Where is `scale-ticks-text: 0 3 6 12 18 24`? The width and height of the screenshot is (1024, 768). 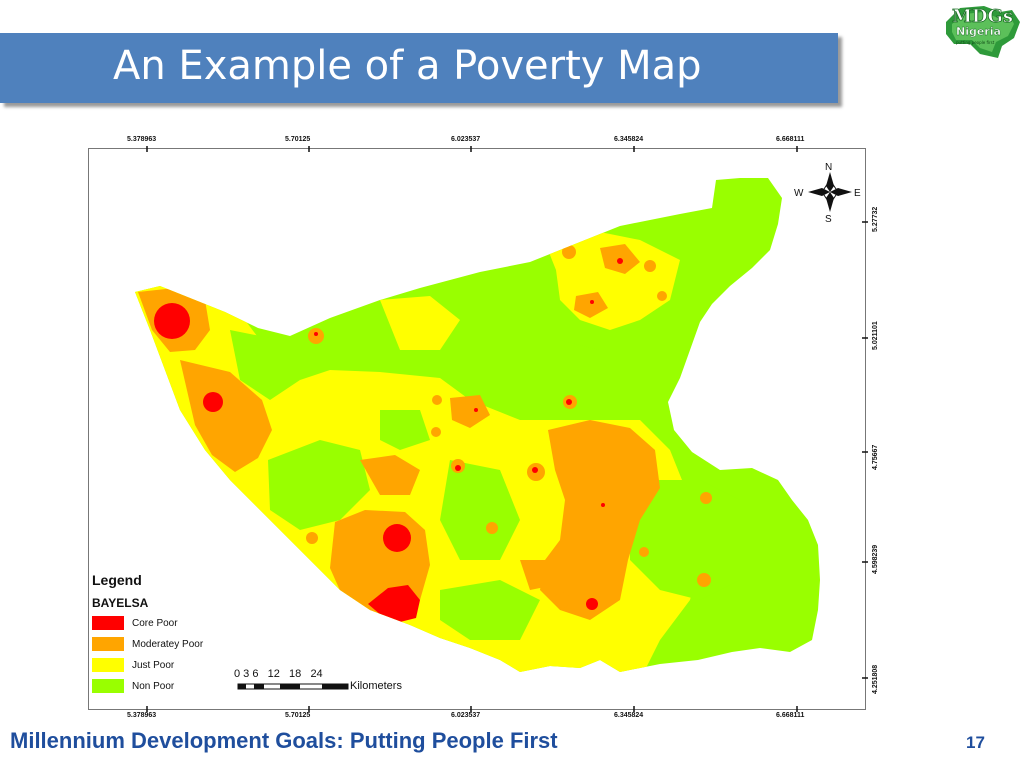 scale-ticks-text: 0 3 6 12 18 24 is located at coordinates (278, 674).